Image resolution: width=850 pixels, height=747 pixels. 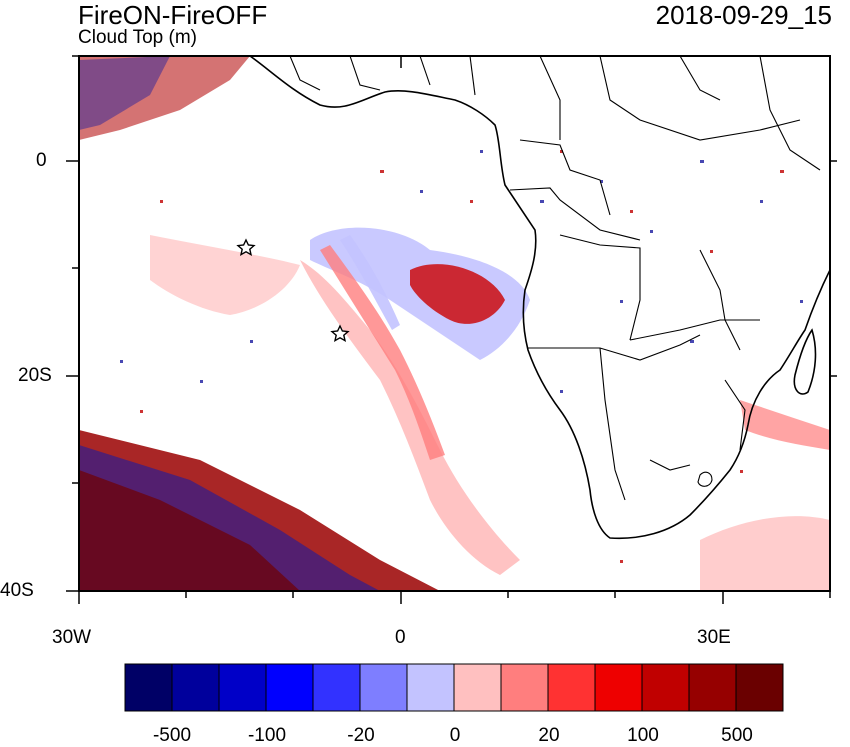 I want to click on timestamp: 2018-09-29_15, so click(x=743, y=15).